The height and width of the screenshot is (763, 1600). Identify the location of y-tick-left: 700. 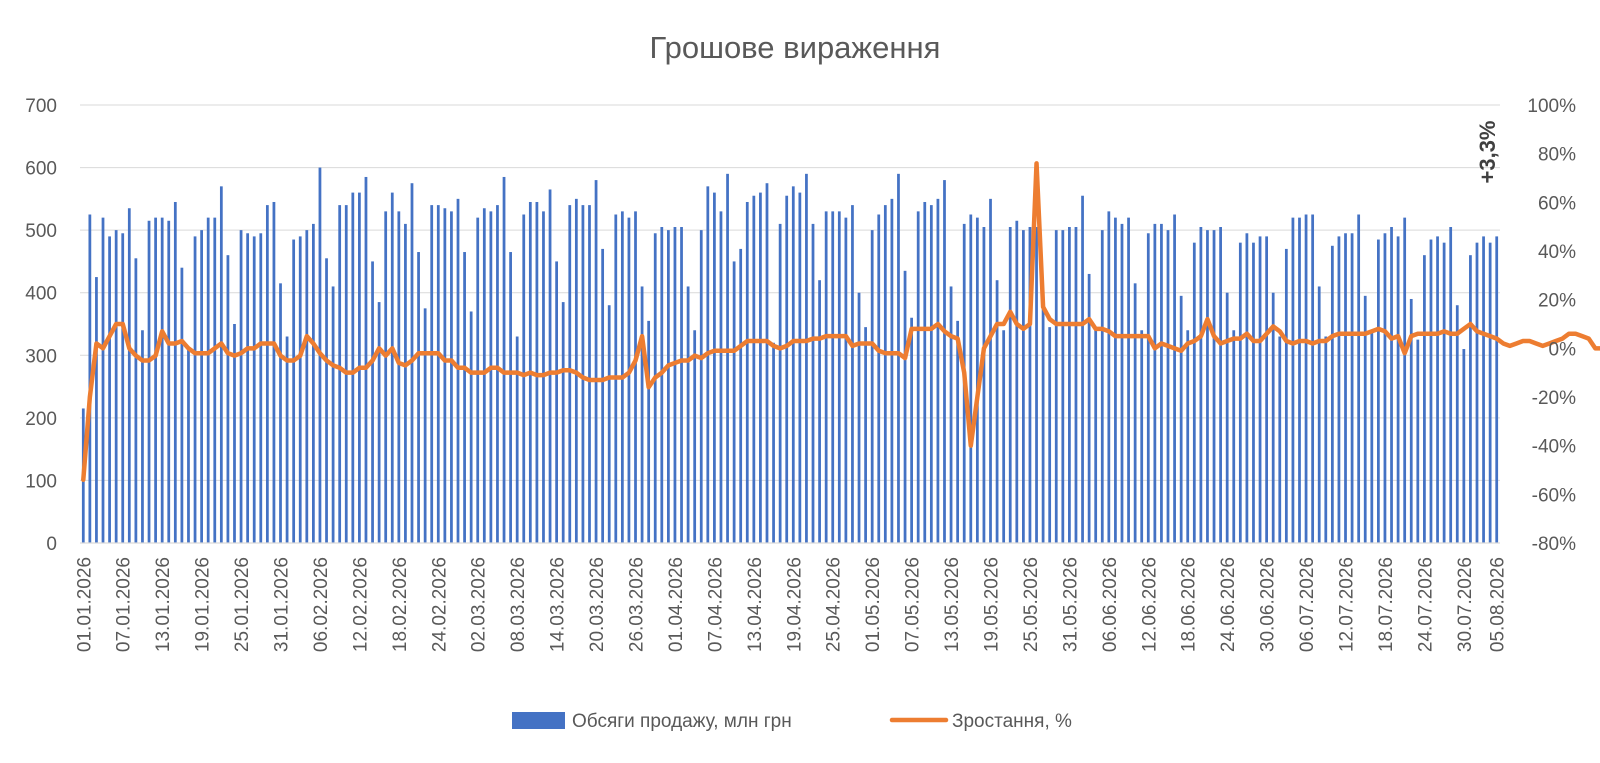
(41, 106).